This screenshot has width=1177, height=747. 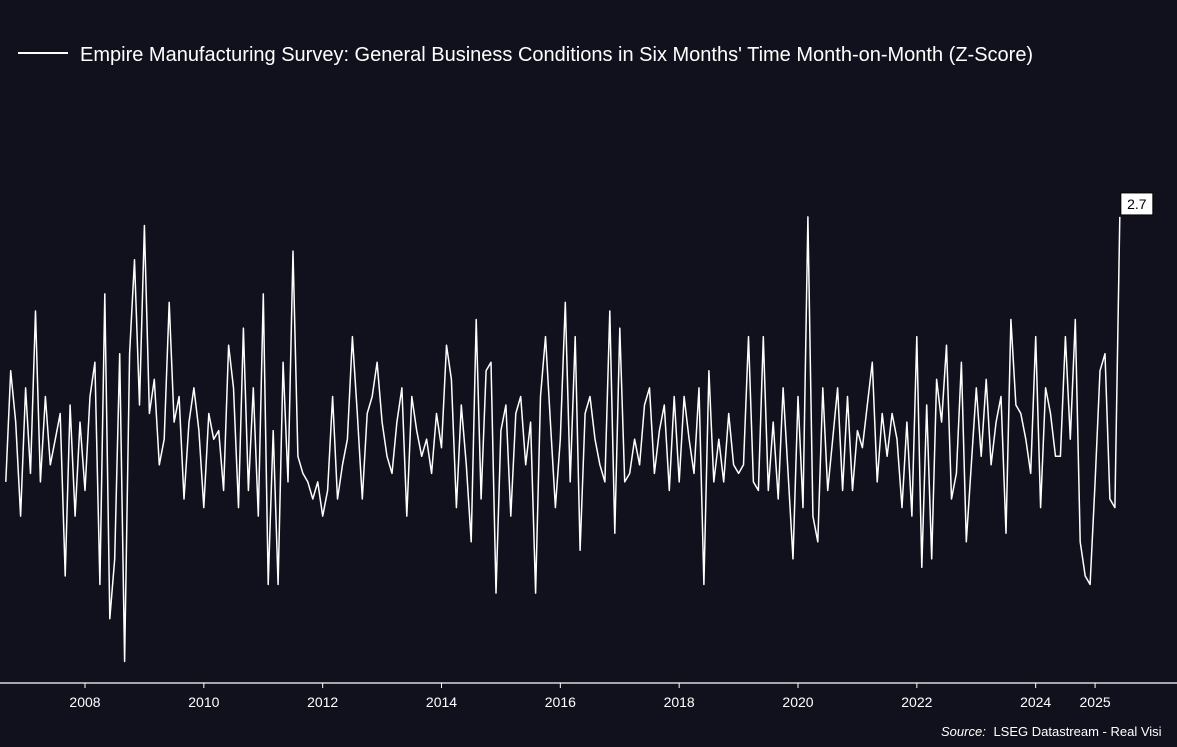 What do you see at coordinates (588, 696) in the screenshot?
I see `x-axis: 2008 2010 2012 2014 2016 2018 2020 2022 2024 2025` at bounding box center [588, 696].